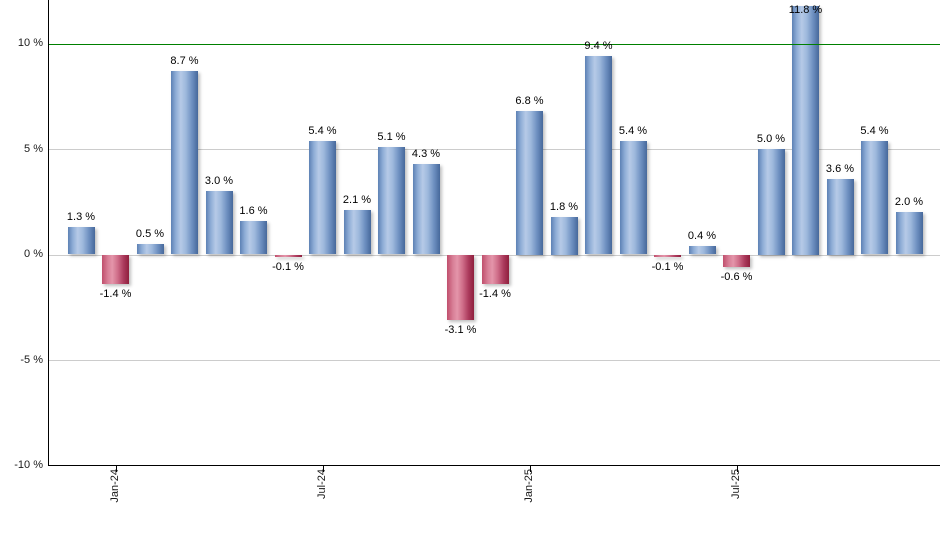 Image resolution: width=940 pixels, height=550 pixels. I want to click on y-axis, so click(48, 233).